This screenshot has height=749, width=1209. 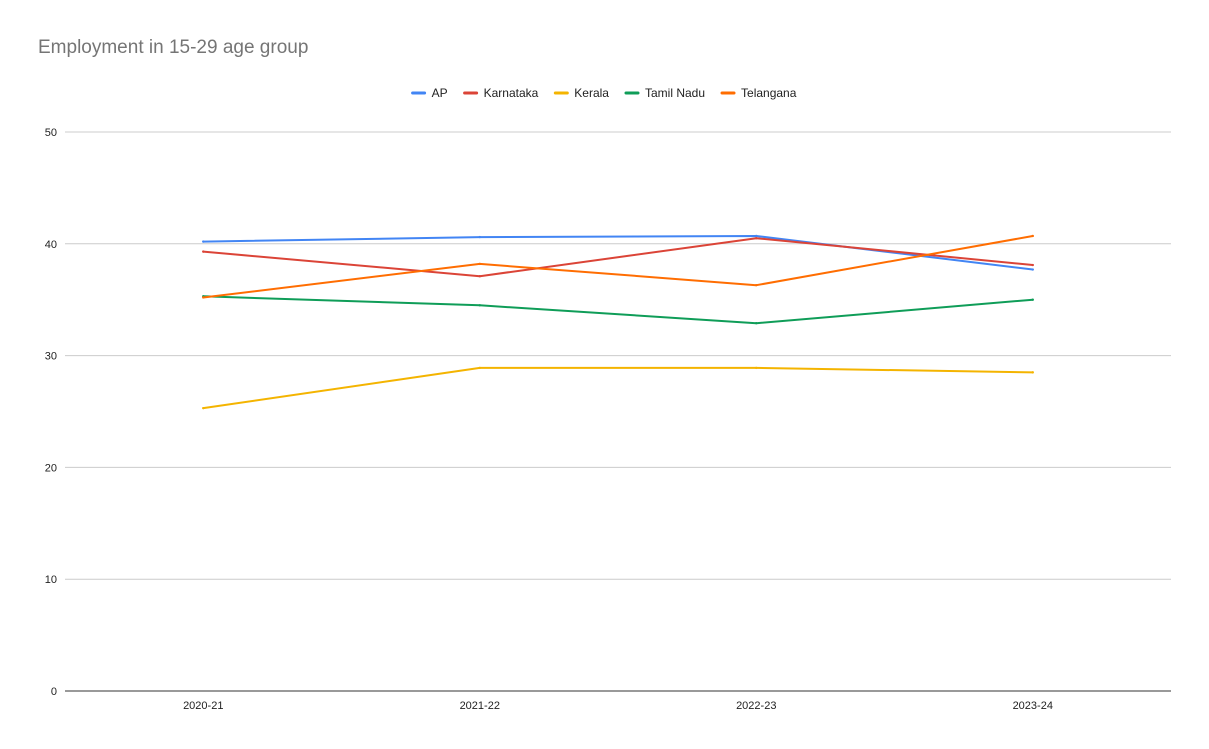 I want to click on series-line-karnataka, so click(x=618, y=257).